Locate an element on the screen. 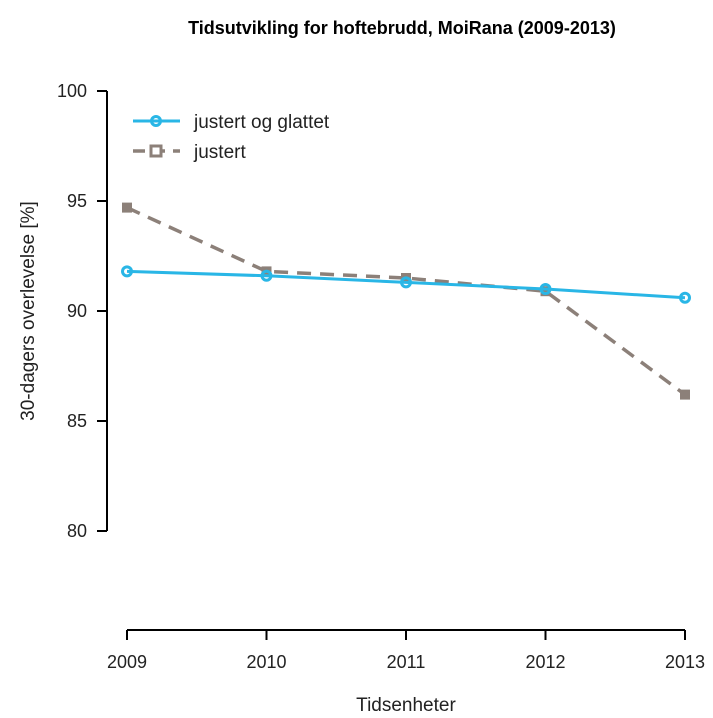 This screenshot has height=718, width=713. legend-label: justert og glattet is located at coordinates (261, 122).